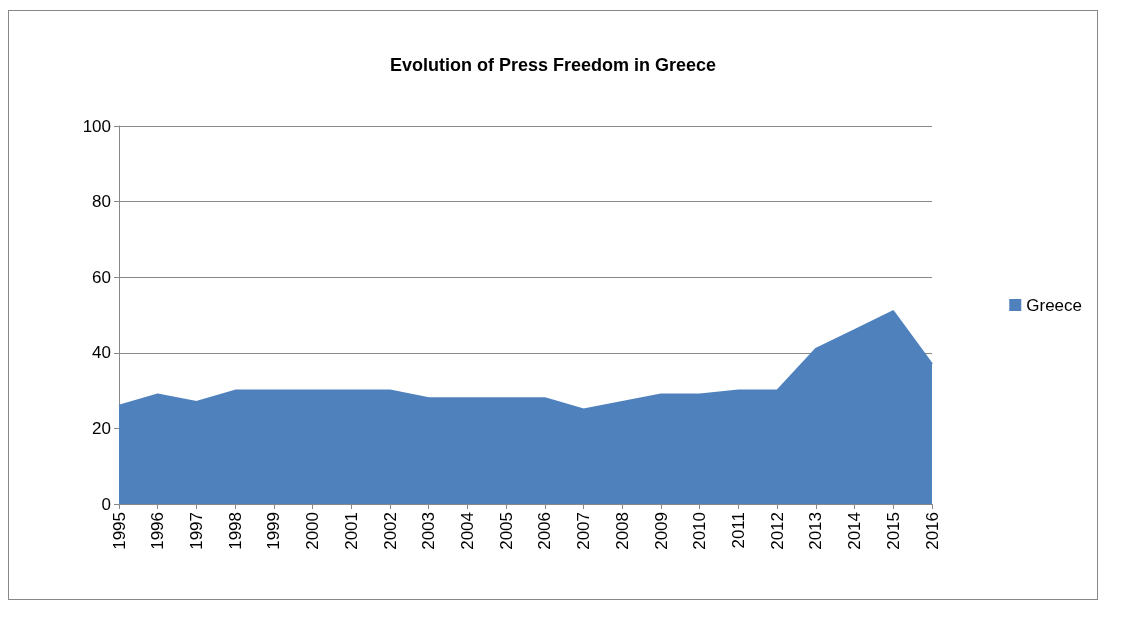 Image resolution: width=1124 pixels, height=621 pixels. Describe the element at coordinates (390, 531) in the screenshot. I see `x-tick-label: 2002` at that location.